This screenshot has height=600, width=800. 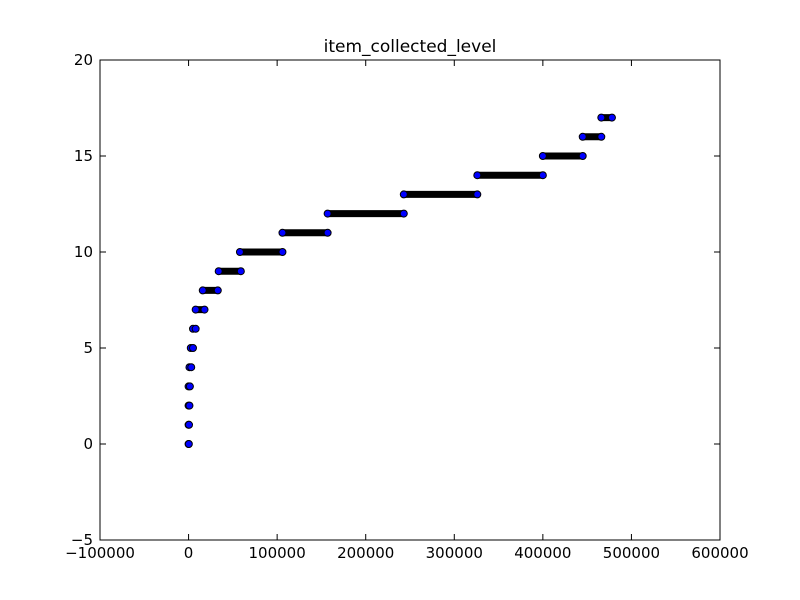 I want to click on x-tick-label: 300000, so click(x=454, y=553).